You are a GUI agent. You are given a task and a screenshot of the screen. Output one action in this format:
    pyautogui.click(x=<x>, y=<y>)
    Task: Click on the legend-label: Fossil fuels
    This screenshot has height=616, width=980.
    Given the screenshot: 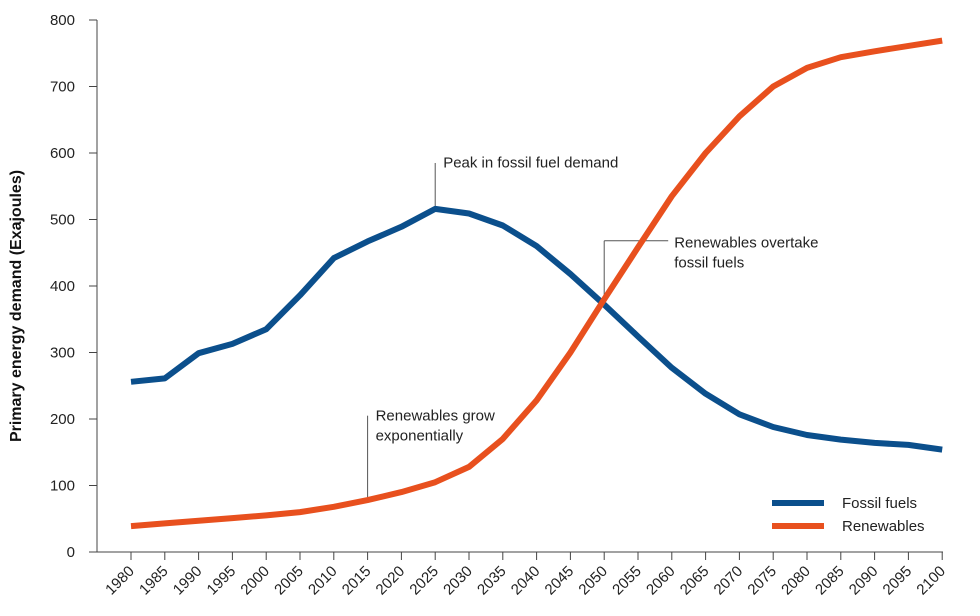 What is the action you would take?
    pyautogui.click(x=879, y=503)
    